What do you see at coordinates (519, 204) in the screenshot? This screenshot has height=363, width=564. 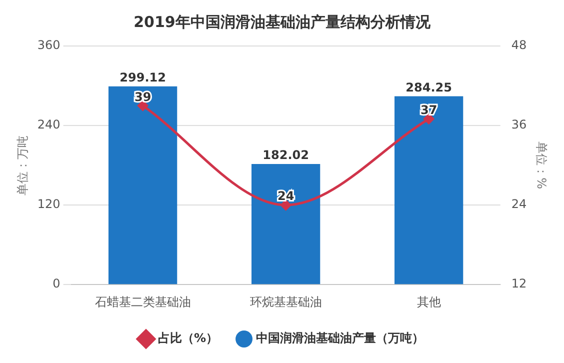 I see `y2-tick-label: 24` at bounding box center [519, 204].